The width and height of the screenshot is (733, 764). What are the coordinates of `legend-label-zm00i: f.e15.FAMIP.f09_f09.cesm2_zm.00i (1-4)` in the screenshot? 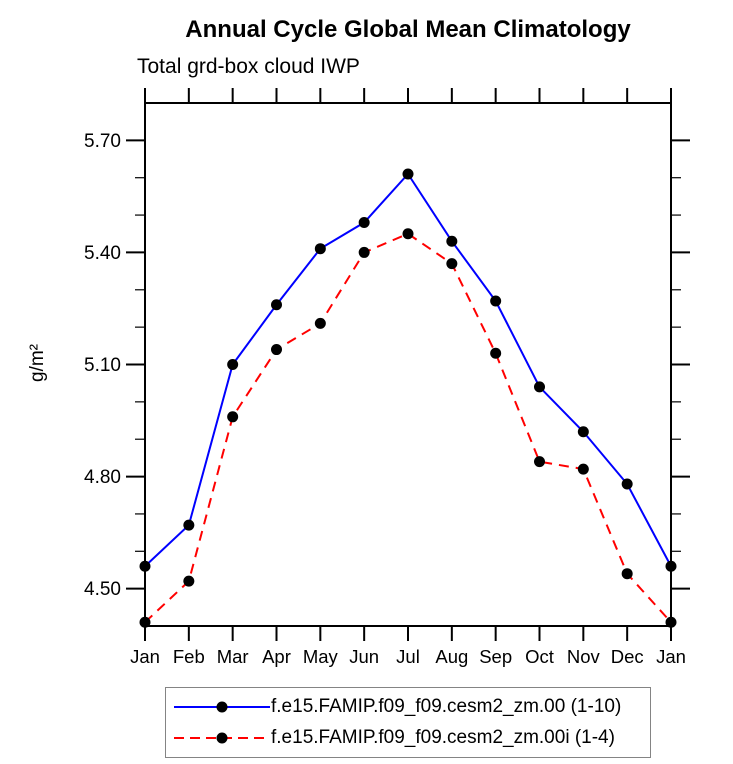 It's located at (443, 737).